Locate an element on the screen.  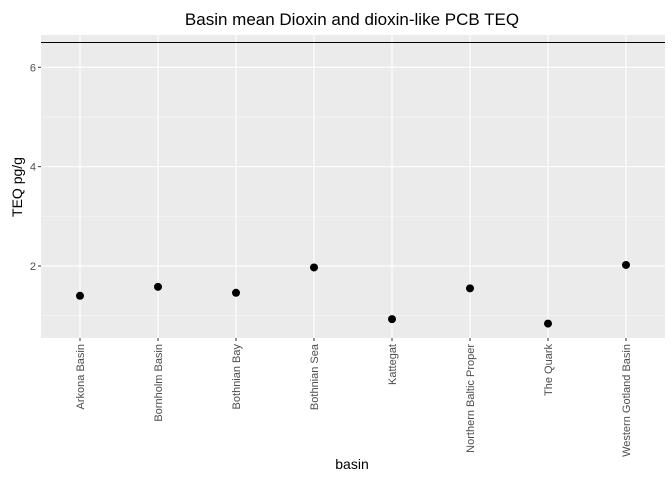
x-tick-label: Bornholm Basin is located at coordinates (159, 383).